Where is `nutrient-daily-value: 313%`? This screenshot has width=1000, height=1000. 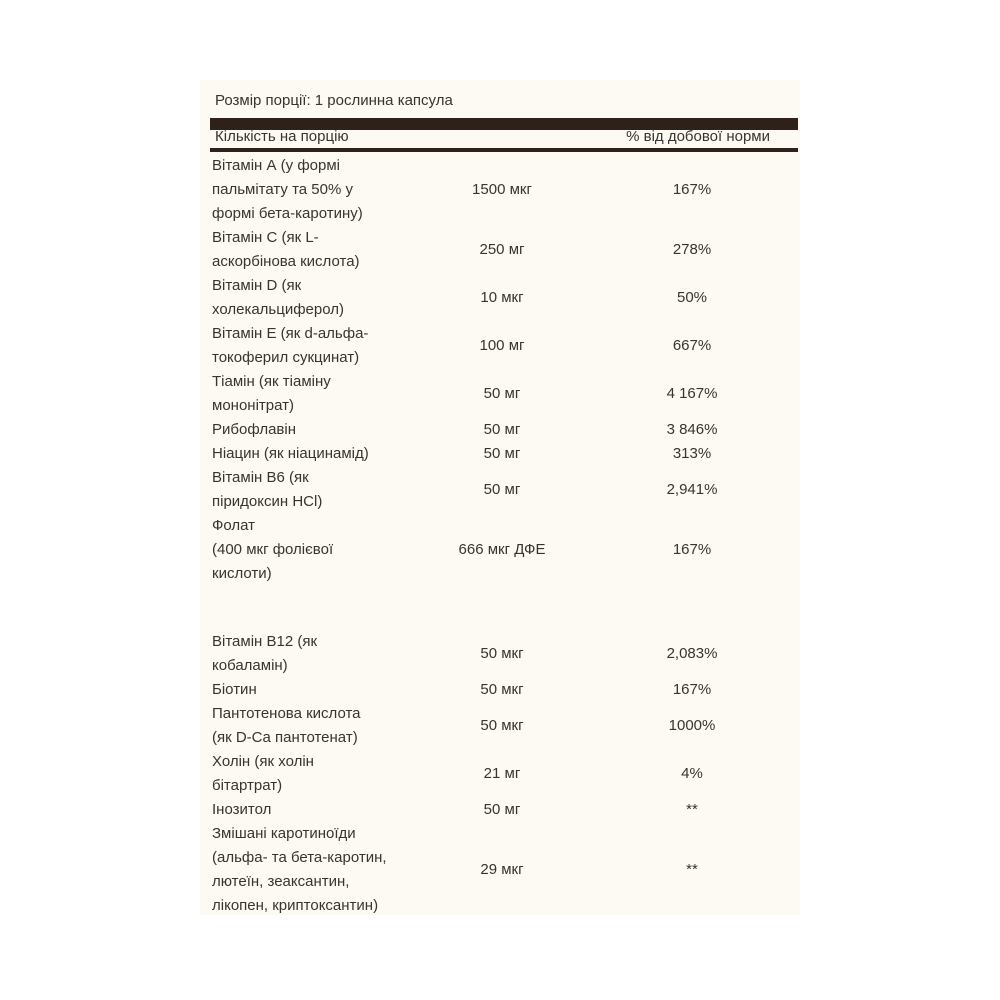 nutrient-daily-value: 313% is located at coordinates (692, 453).